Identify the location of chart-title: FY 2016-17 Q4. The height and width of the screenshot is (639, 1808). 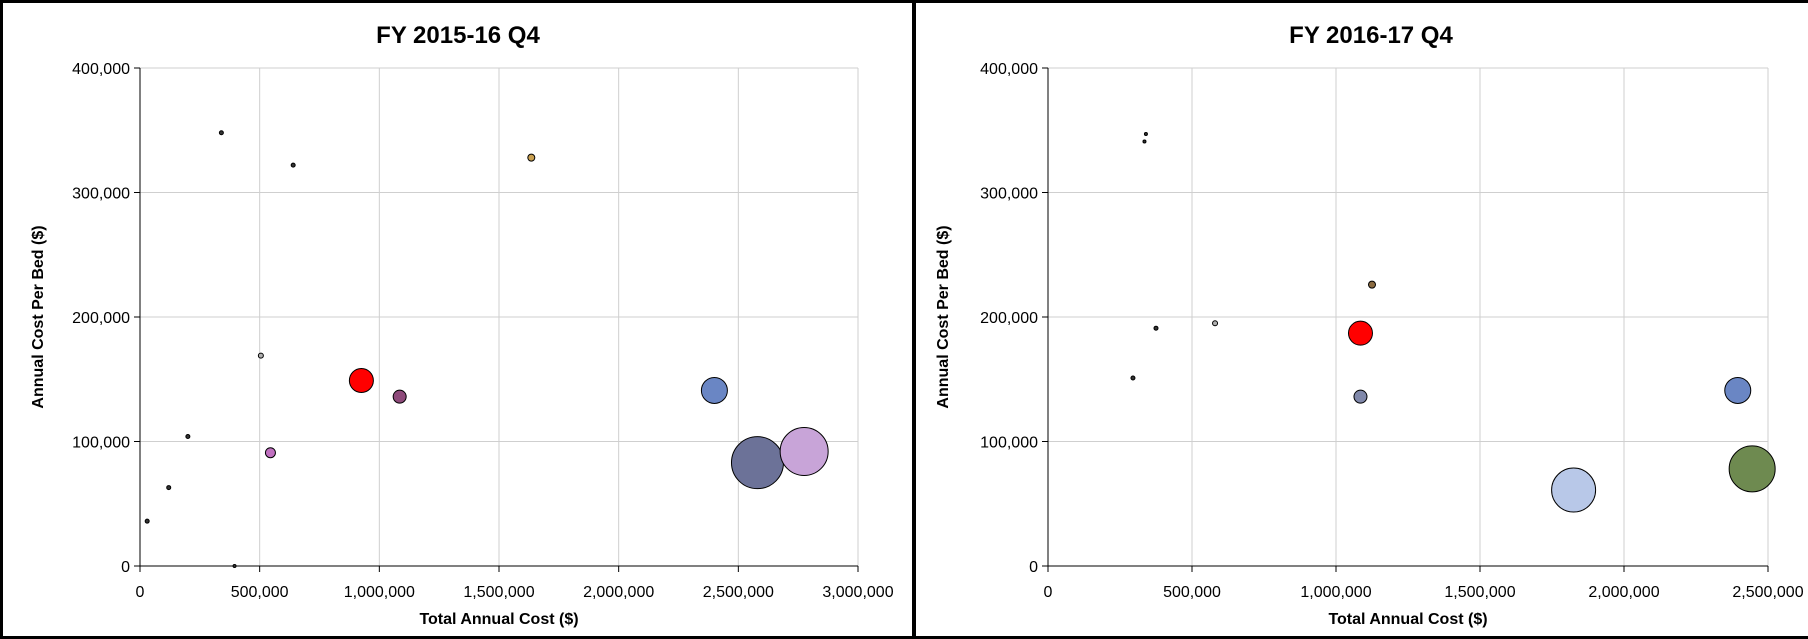
(1371, 35).